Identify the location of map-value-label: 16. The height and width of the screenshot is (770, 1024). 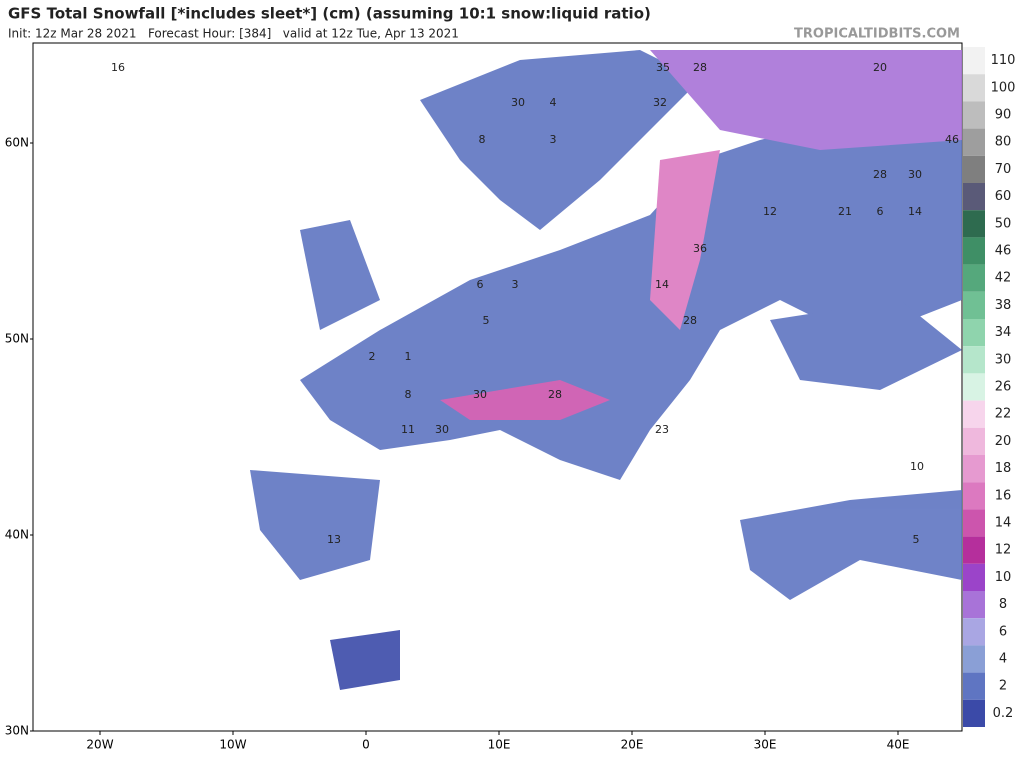
(118, 67).